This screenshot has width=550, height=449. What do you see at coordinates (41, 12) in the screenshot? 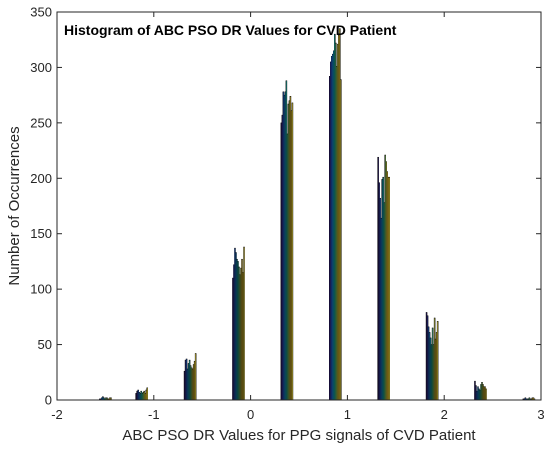
I see `y-tick-label: 350` at bounding box center [41, 12].